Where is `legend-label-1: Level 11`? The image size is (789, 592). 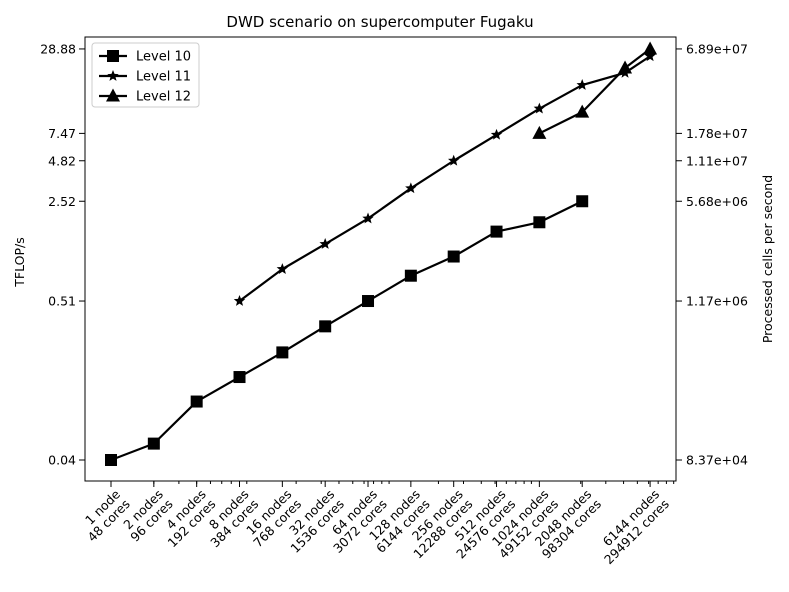 legend-label-1: Level 11 is located at coordinates (163, 77).